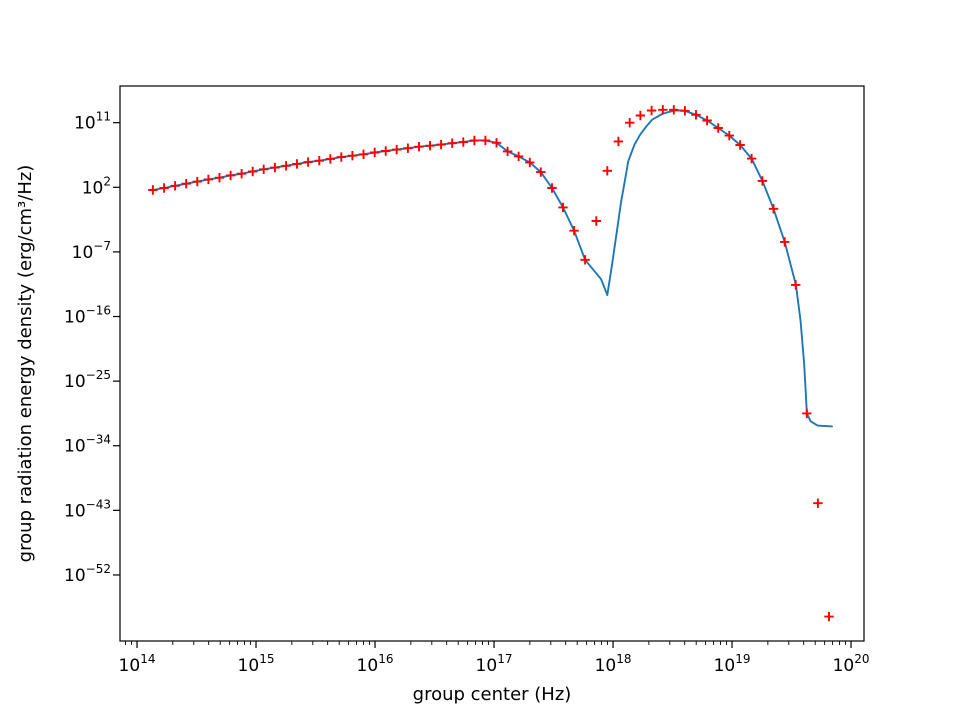  I want to click on x-tick-label: 1015, so click(256, 664).